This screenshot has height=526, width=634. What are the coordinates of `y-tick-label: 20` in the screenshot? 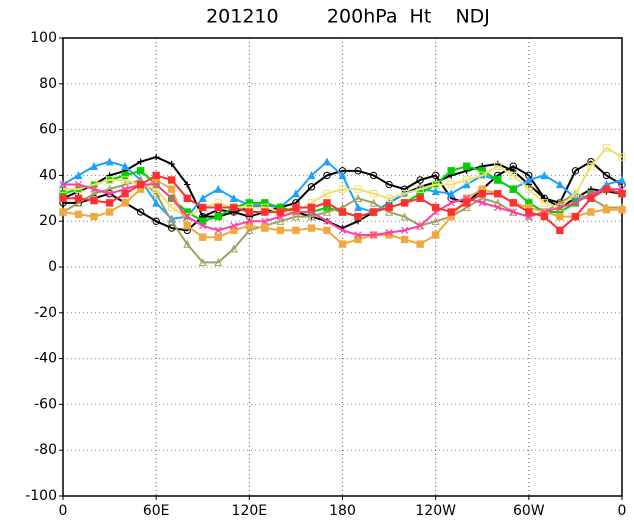 It's located at (48, 221).